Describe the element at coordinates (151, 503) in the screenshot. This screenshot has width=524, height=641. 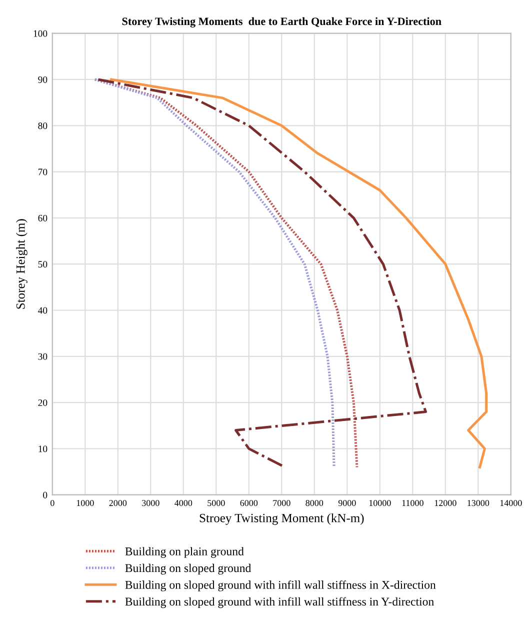
I see `x-tick-label: 3000` at that location.